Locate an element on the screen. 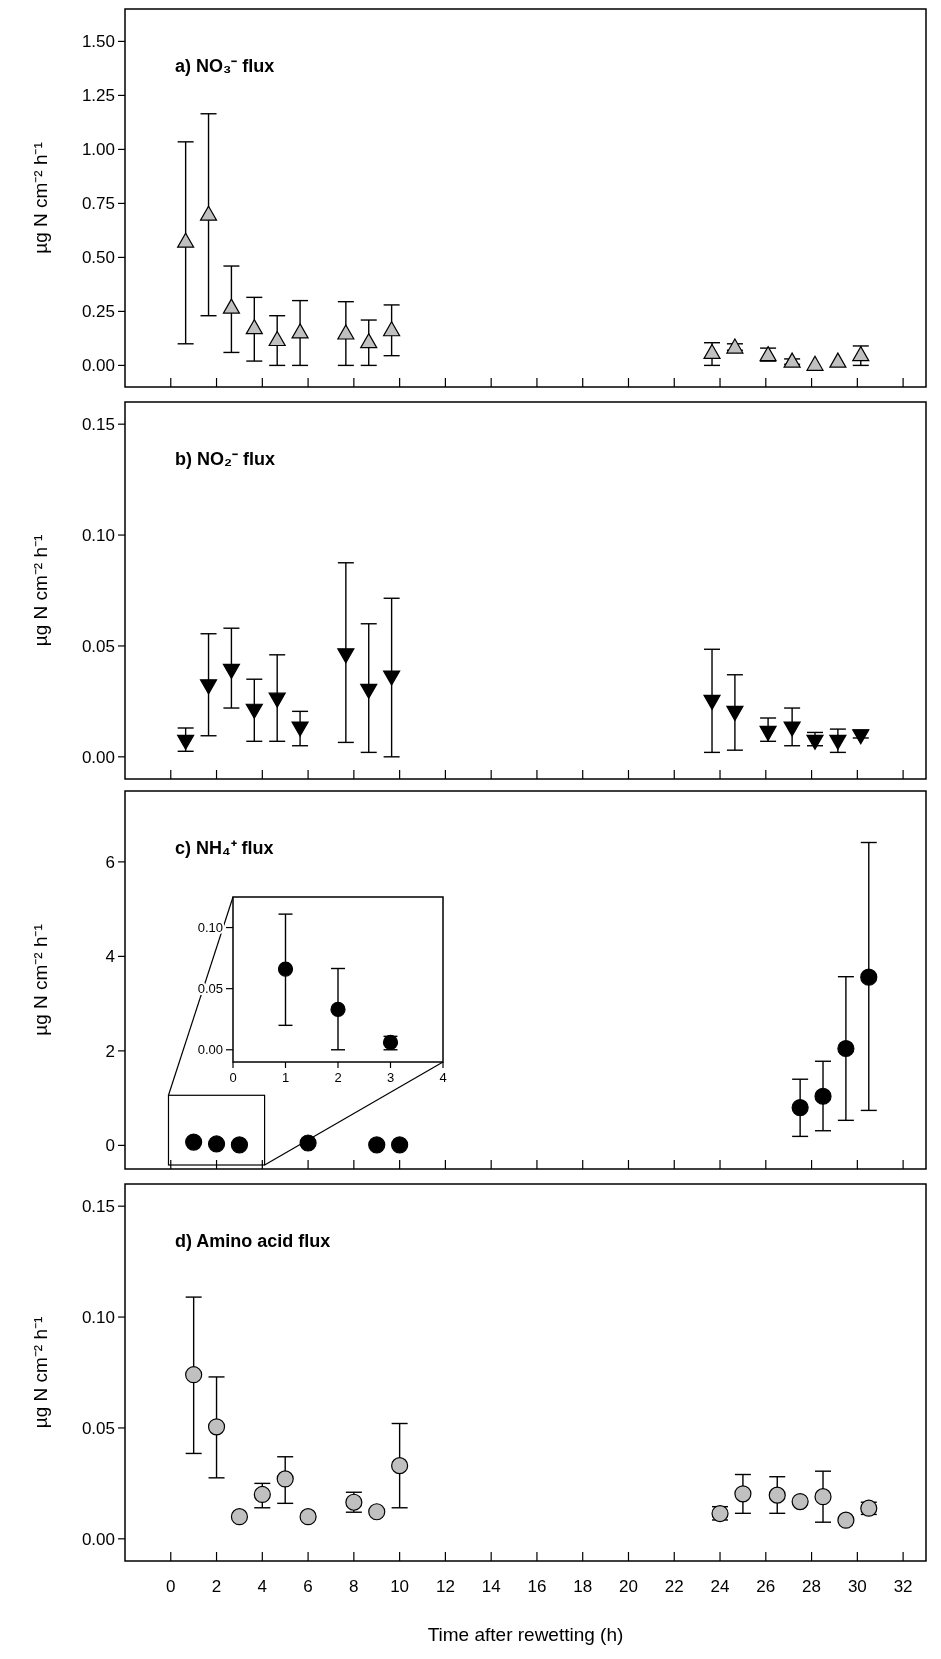 Image resolution: width=941 pixels, height=1659 pixels. x-tick-label: 18 is located at coordinates (583, 1586).